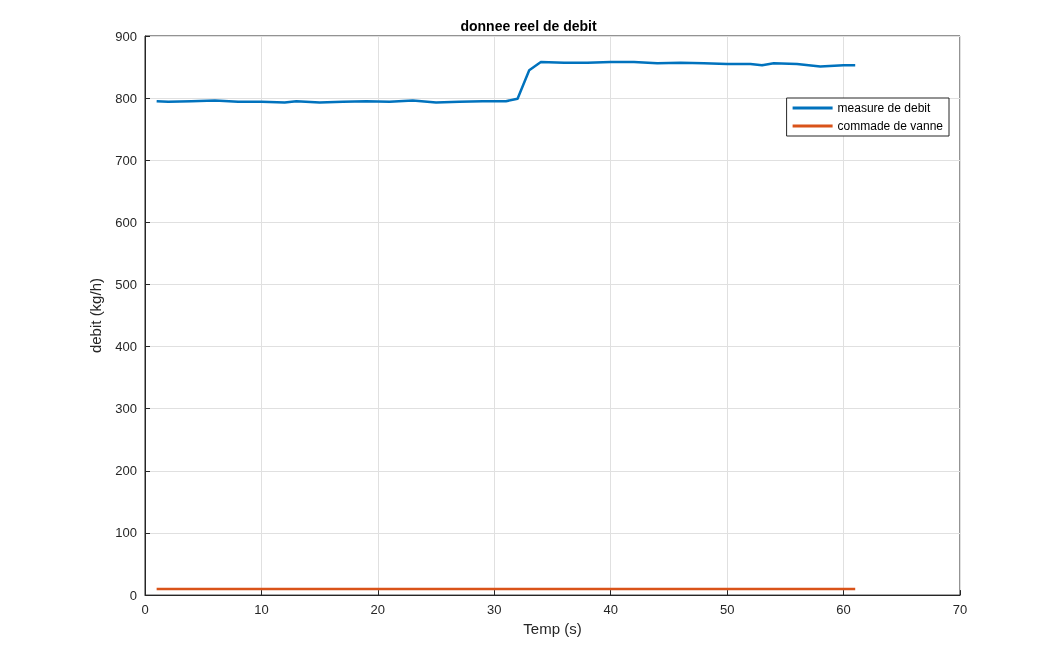 Image resolution: width=1057 pixels, height=649 pixels. Describe the element at coordinates (727, 610) in the screenshot. I see `x-tick-label: 50` at that location.